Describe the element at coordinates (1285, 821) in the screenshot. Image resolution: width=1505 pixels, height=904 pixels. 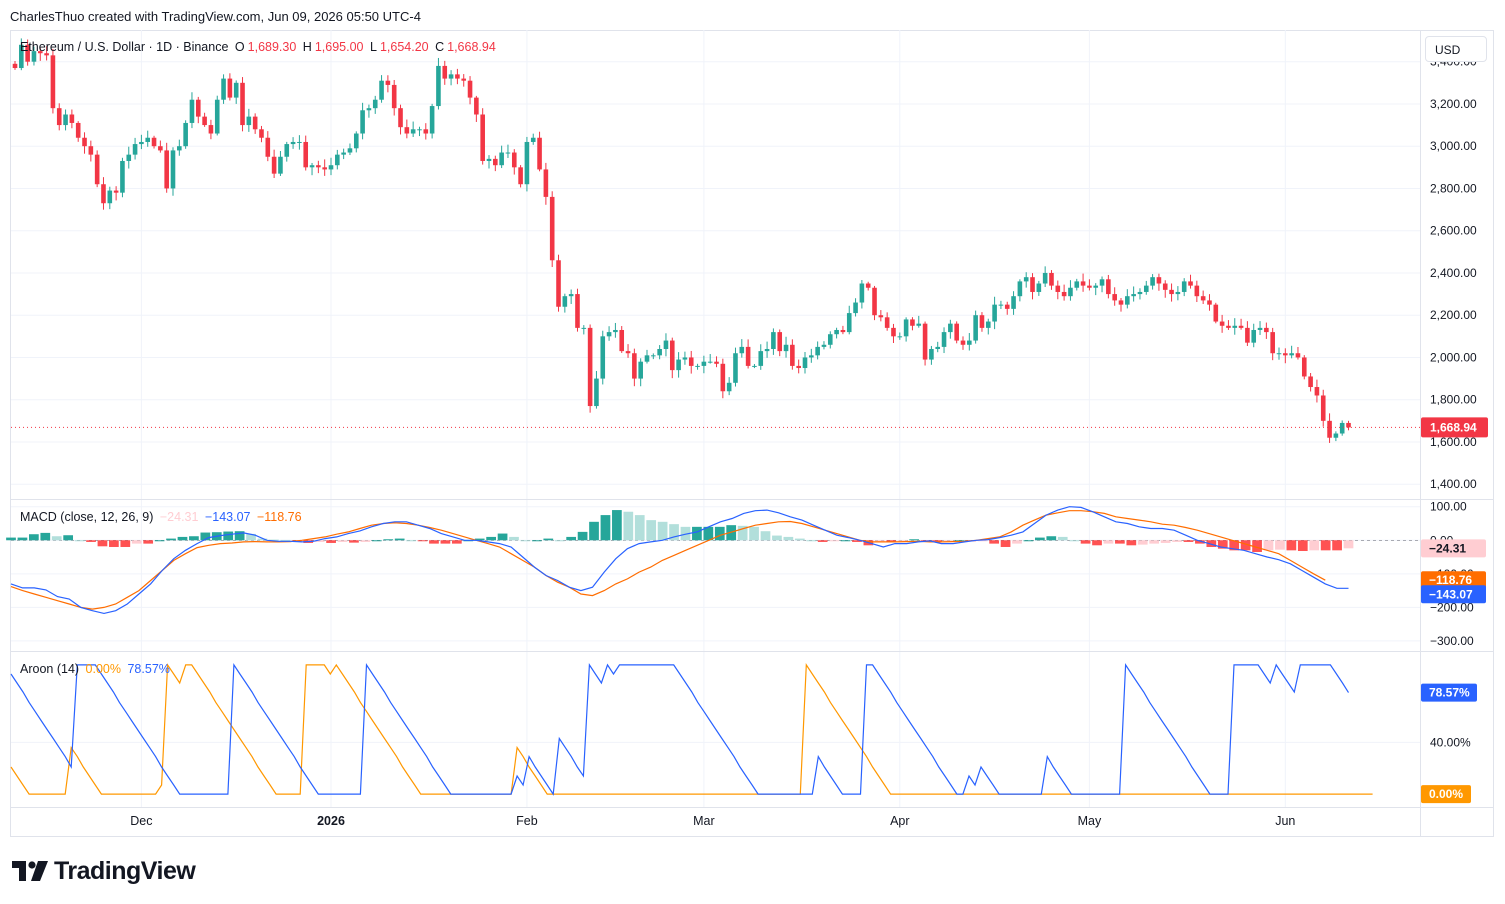
I see `x-tick-label: Jun` at that location.